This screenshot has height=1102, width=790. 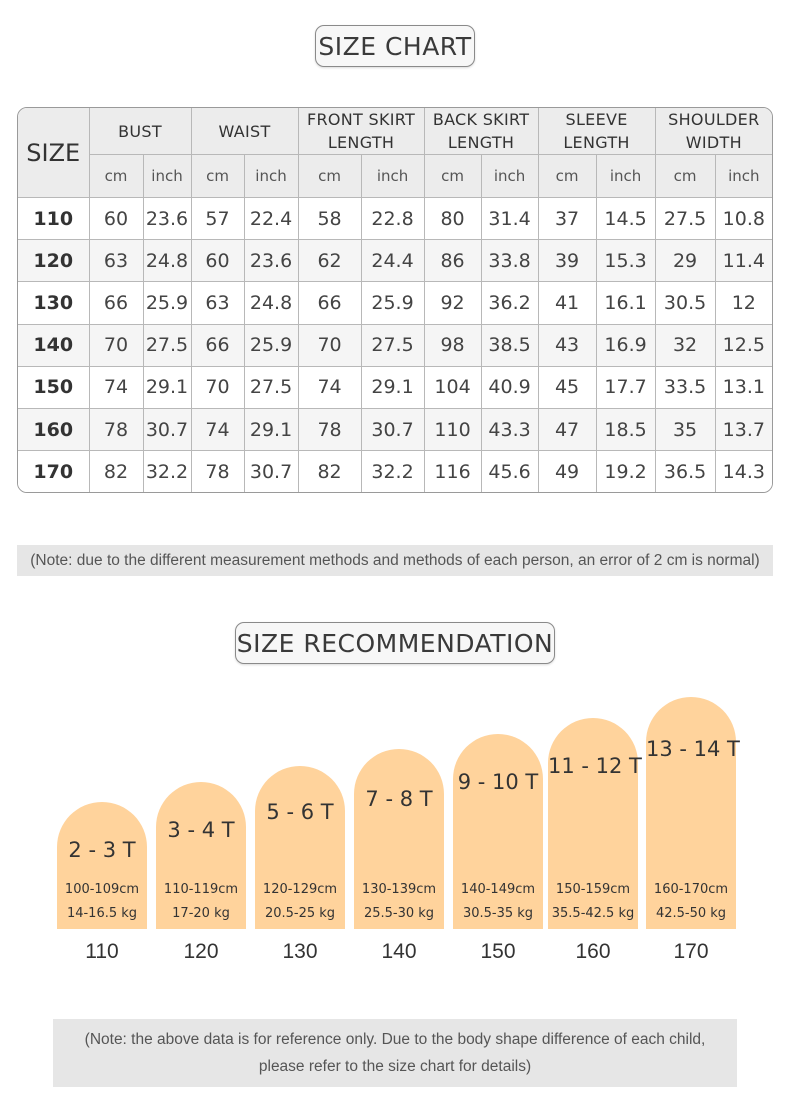 What do you see at coordinates (509, 345) in the screenshot?
I see `measurement-cell: 38.5` at bounding box center [509, 345].